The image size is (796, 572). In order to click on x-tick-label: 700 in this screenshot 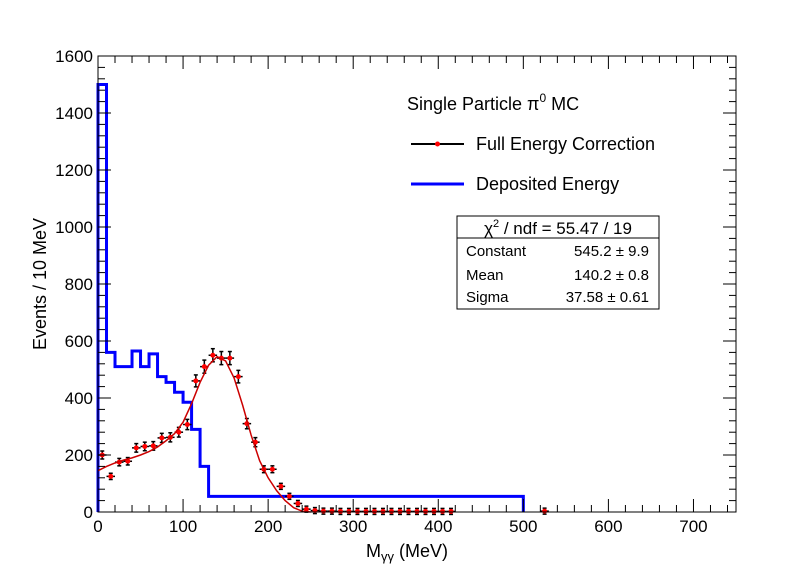, I will do `click(693, 526)`.